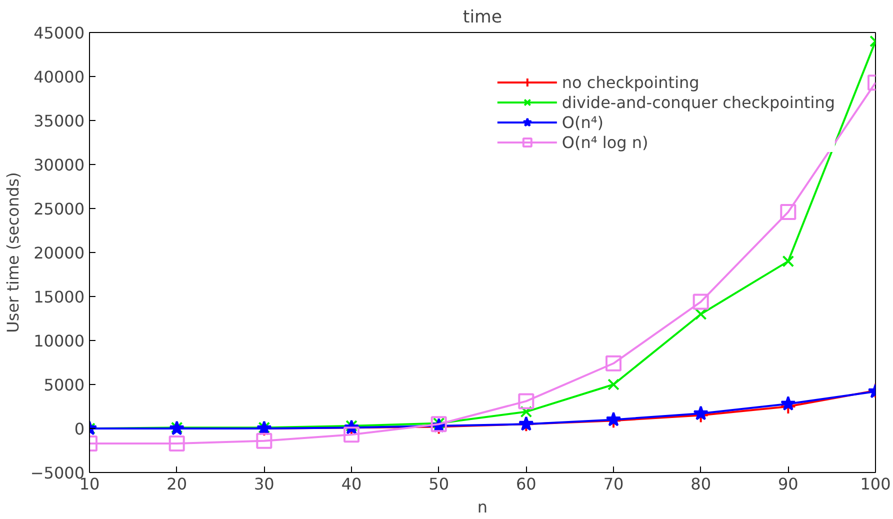  Describe the element at coordinates (482, 507) in the screenshot. I see `x-axis-title: n` at that location.